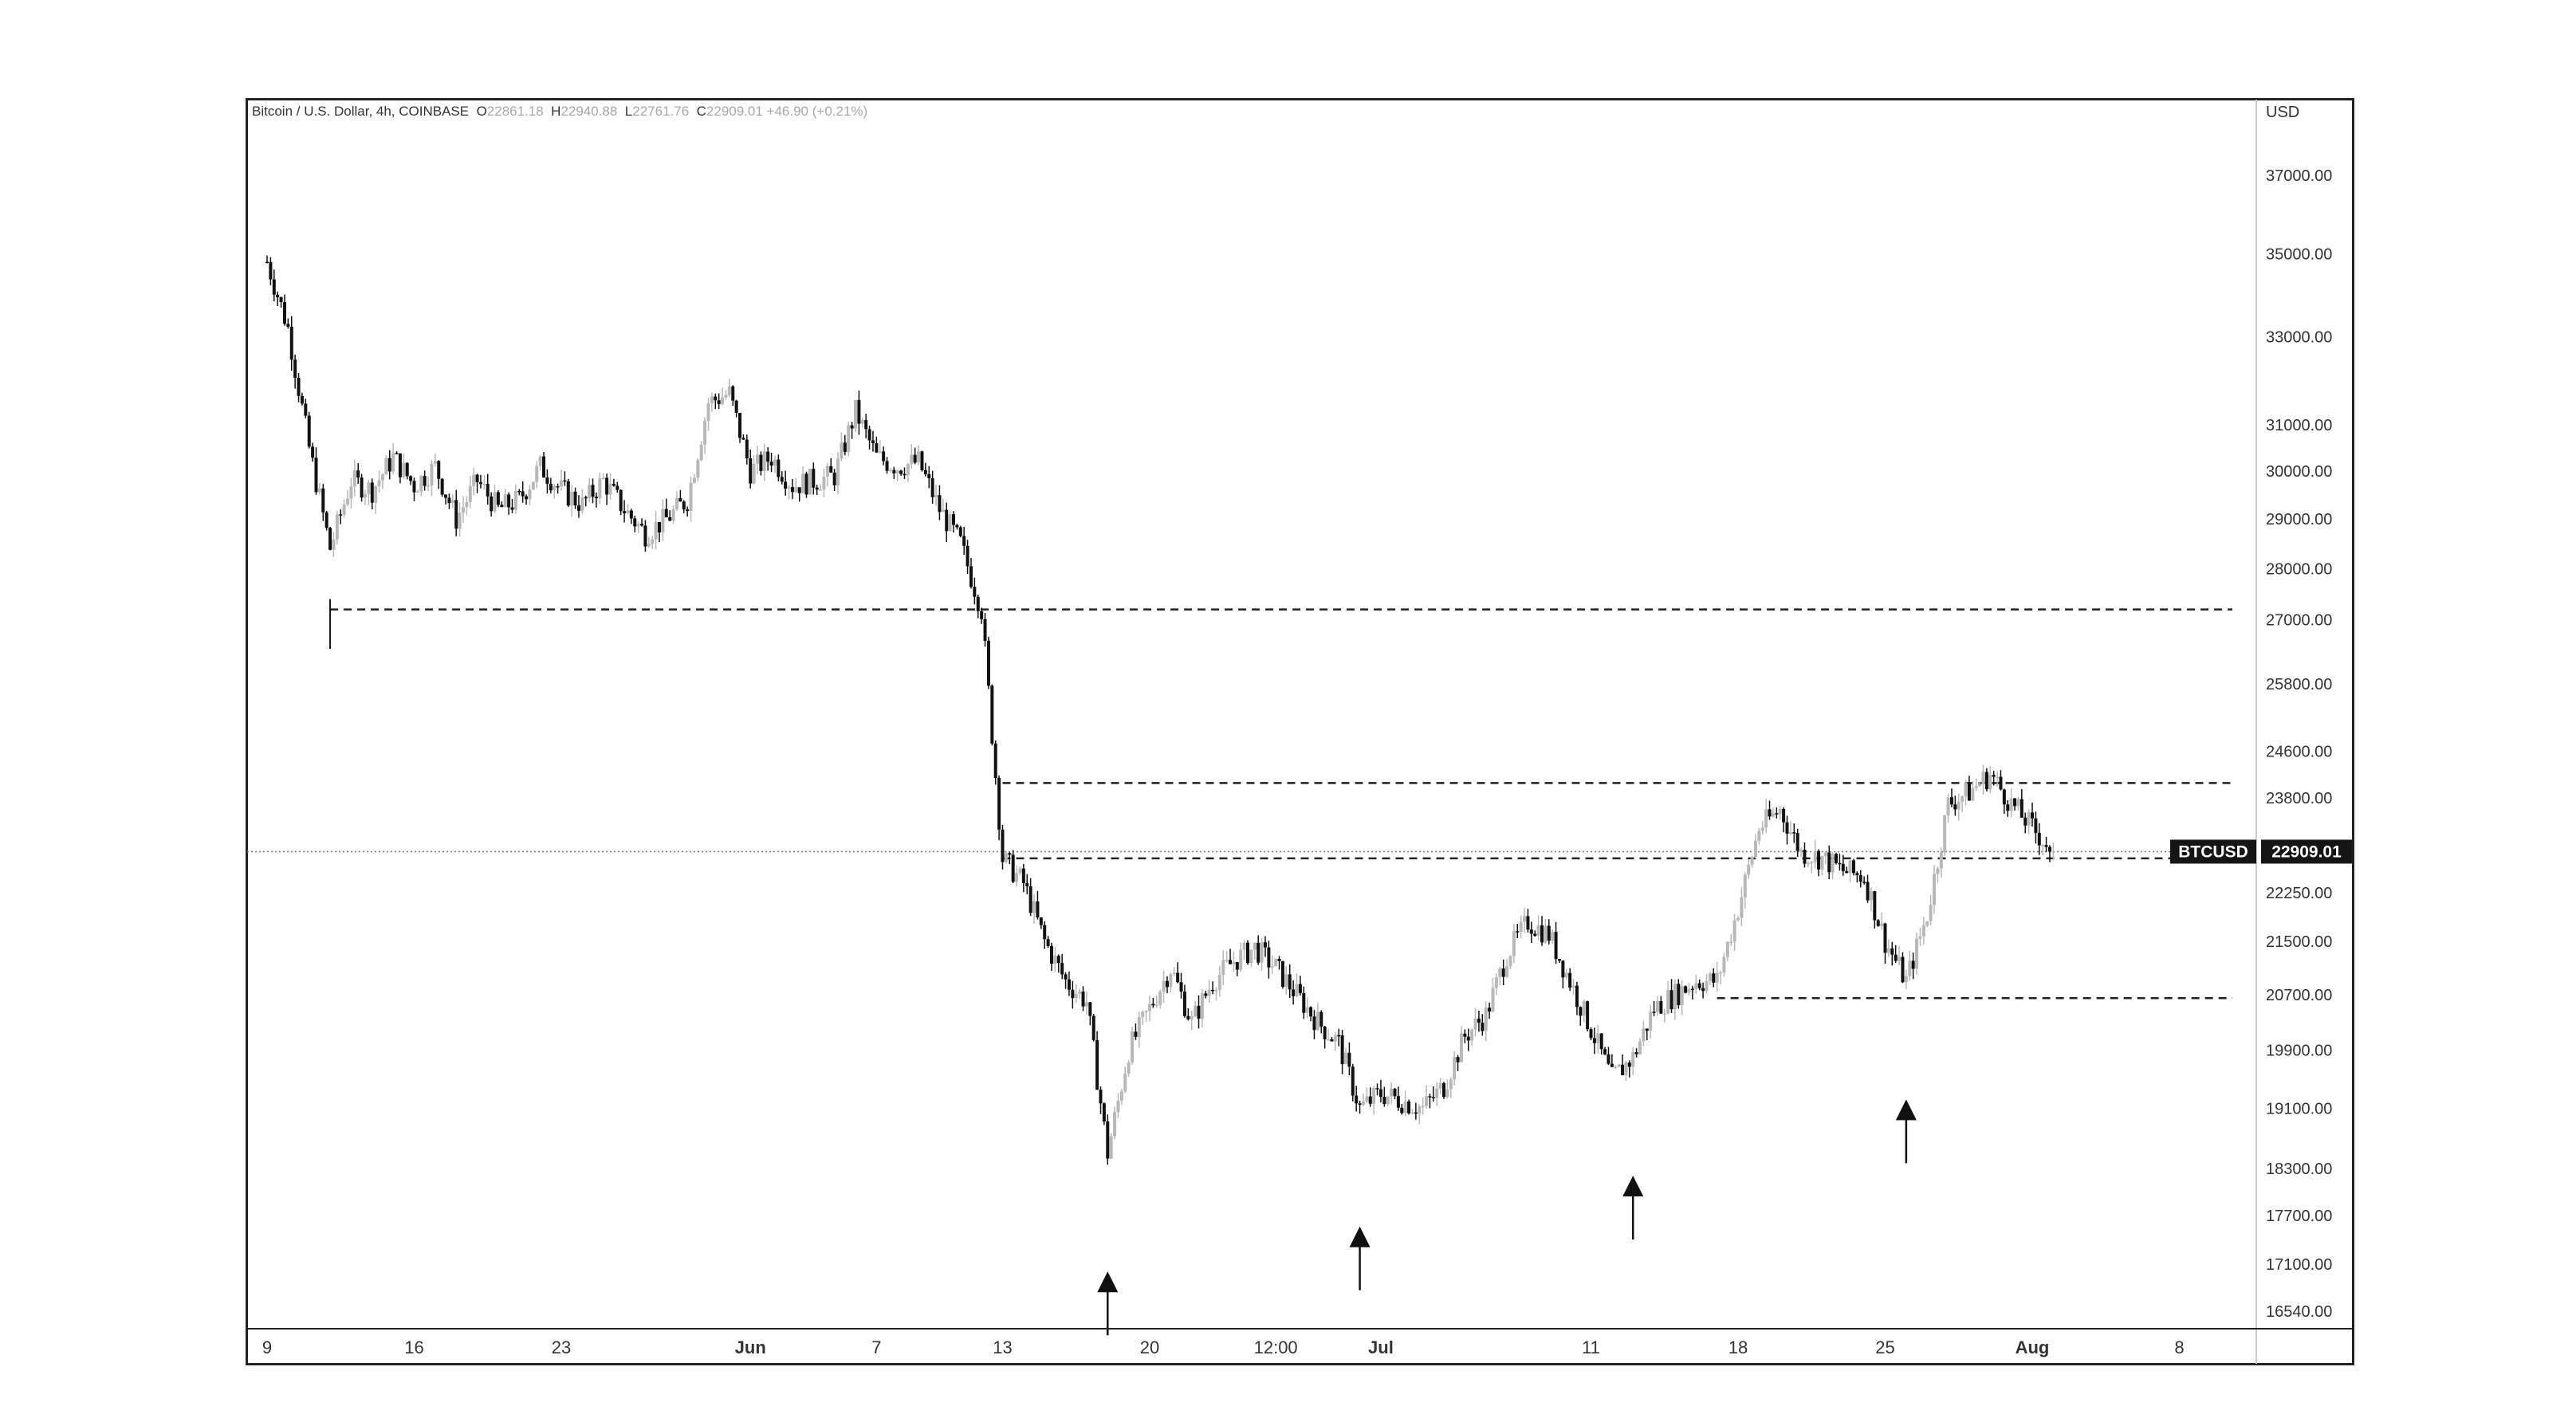 The image size is (2576, 1414). I want to click on time-tick-label: 9, so click(267, 1347).